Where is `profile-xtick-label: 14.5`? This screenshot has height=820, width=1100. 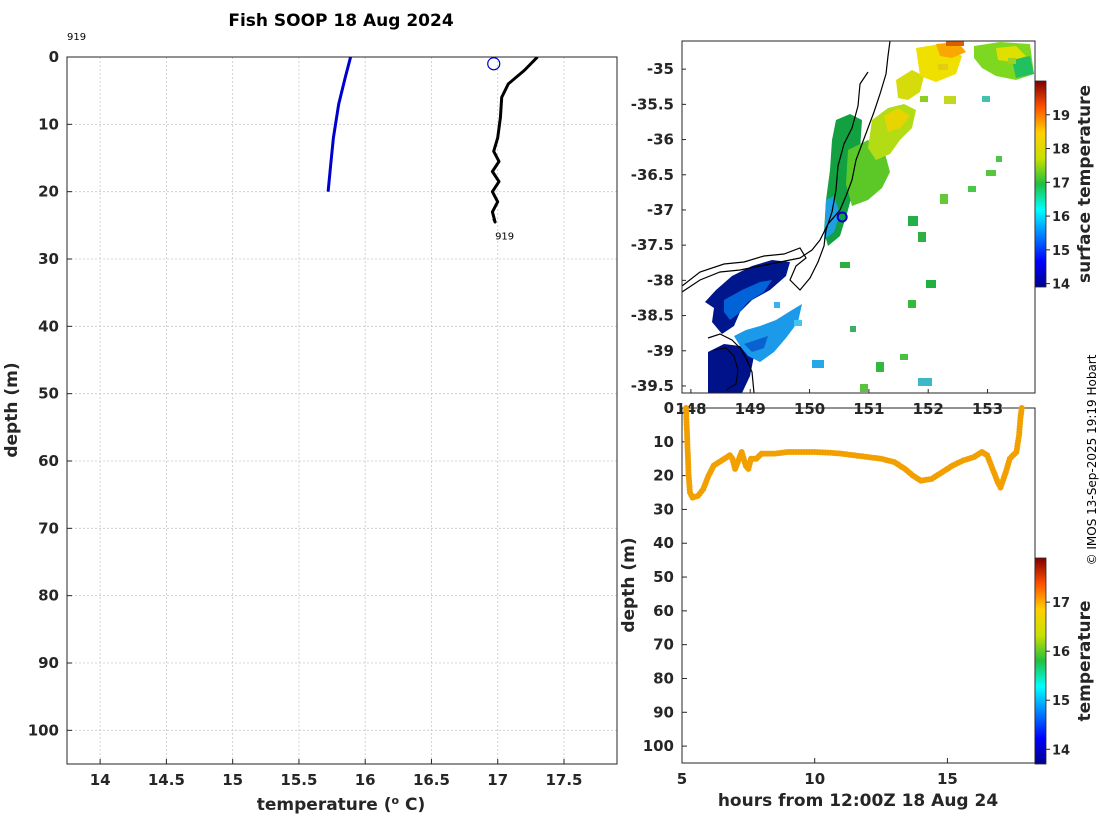 profile-xtick-label: 14.5 is located at coordinates (166, 780).